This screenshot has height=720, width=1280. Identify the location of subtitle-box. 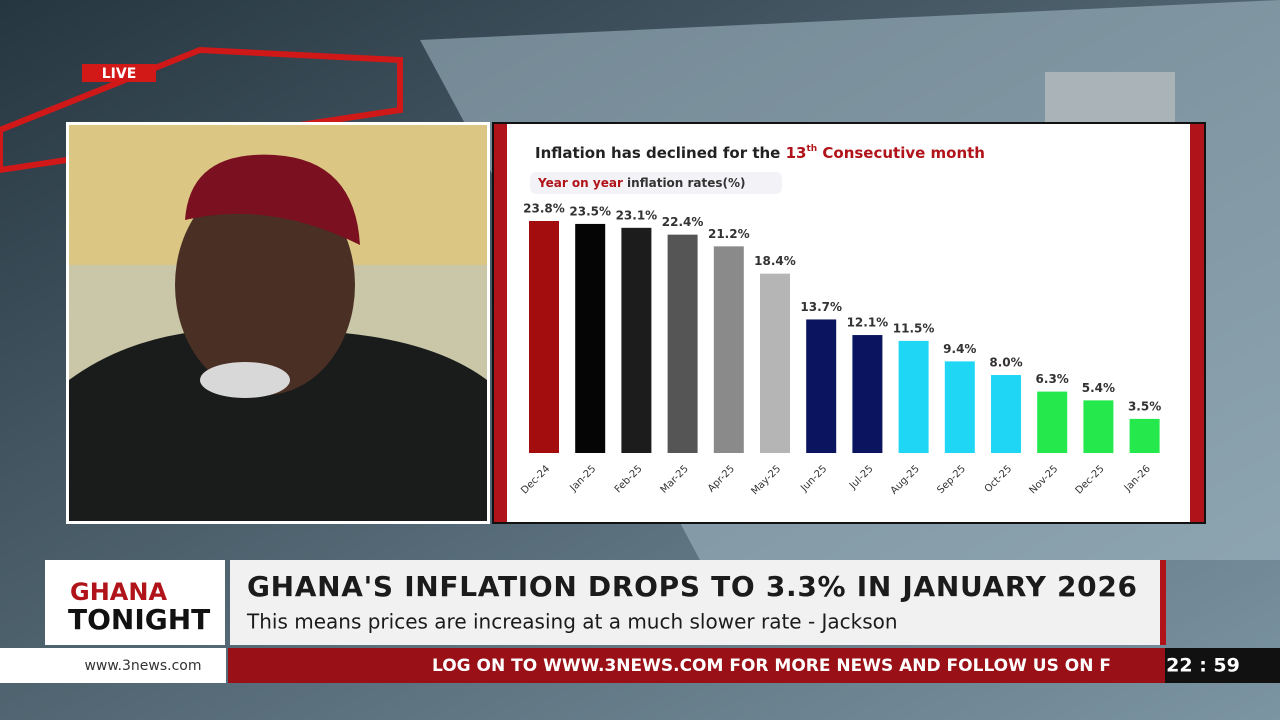
(656, 183).